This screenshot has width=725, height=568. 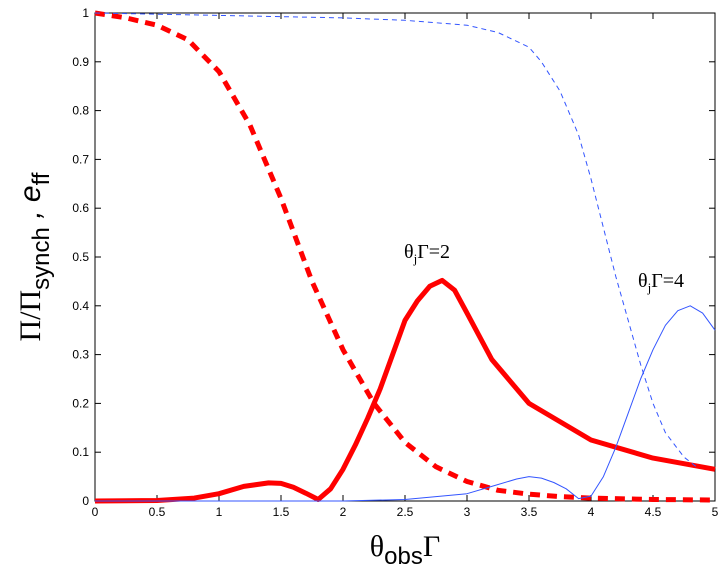 What do you see at coordinates (661, 282) in the screenshot?
I see `annotation-theta-j-4: θjΓ=4` at bounding box center [661, 282].